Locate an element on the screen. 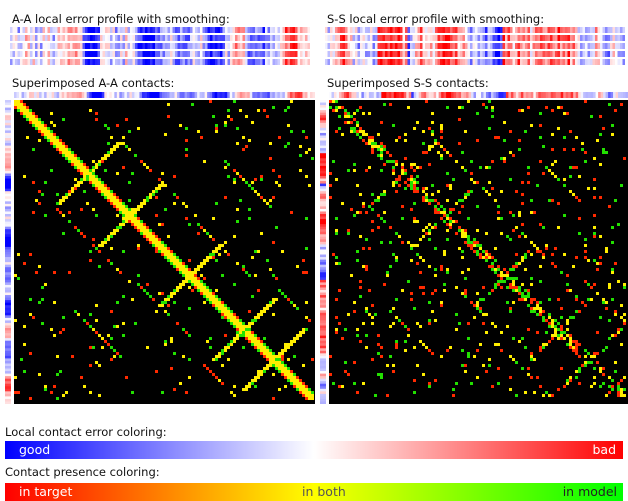  error-bad-label: bad is located at coordinates (604, 449).